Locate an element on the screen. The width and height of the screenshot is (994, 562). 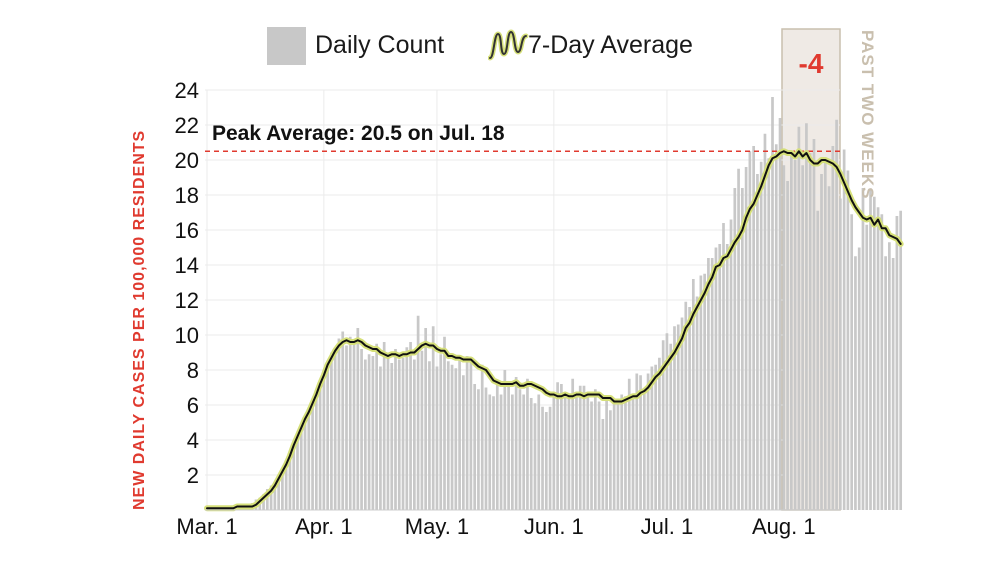
y-tick-label: 18 is located at coordinates (187, 195).